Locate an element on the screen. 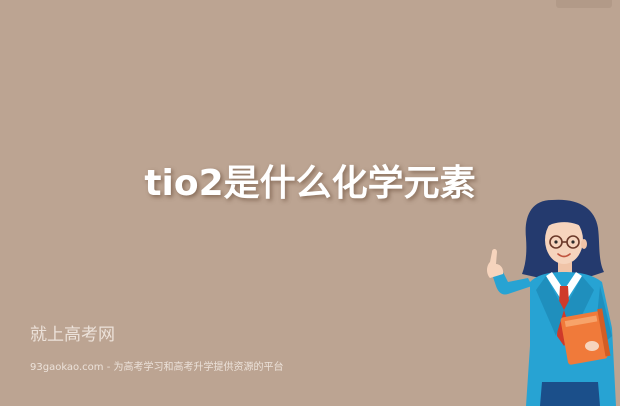 The height and width of the screenshot is (406, 620). site-name: 就上高考网 is located at coordinates (72, 335).